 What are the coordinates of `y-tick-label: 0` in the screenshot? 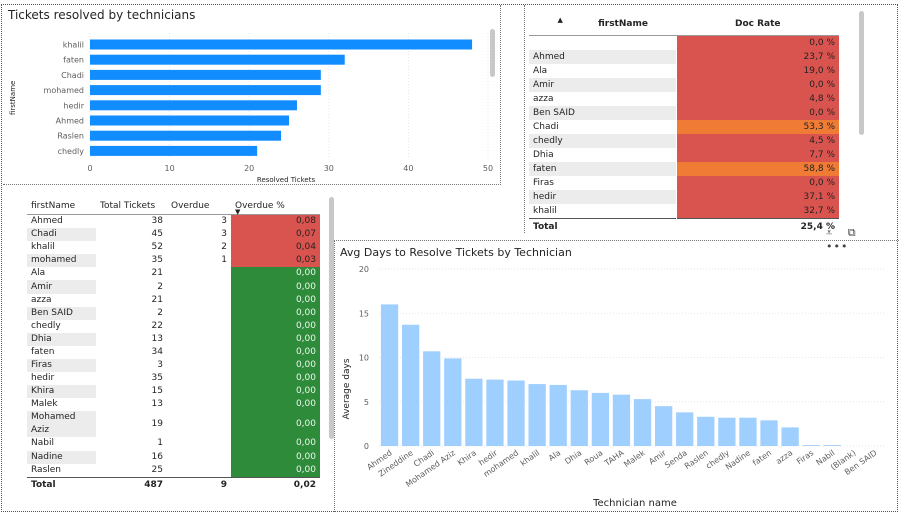 It's located at (366, 446).